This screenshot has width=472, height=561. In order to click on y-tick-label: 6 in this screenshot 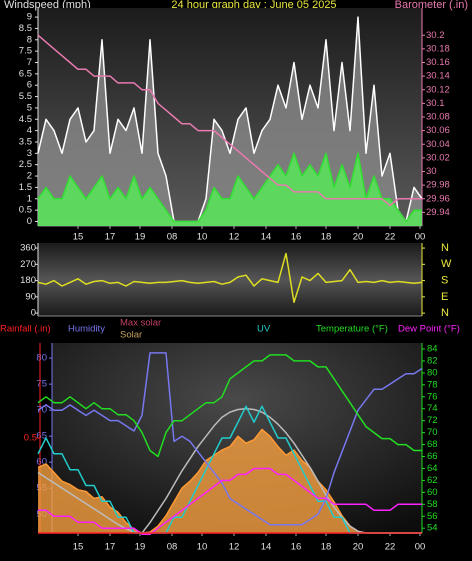, I will do `click(29, 85)`.